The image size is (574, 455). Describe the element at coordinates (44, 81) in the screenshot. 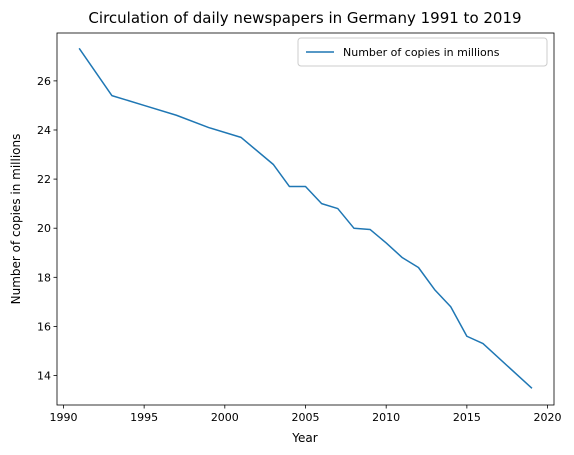

I see `y-tick-label: 26` at that location.